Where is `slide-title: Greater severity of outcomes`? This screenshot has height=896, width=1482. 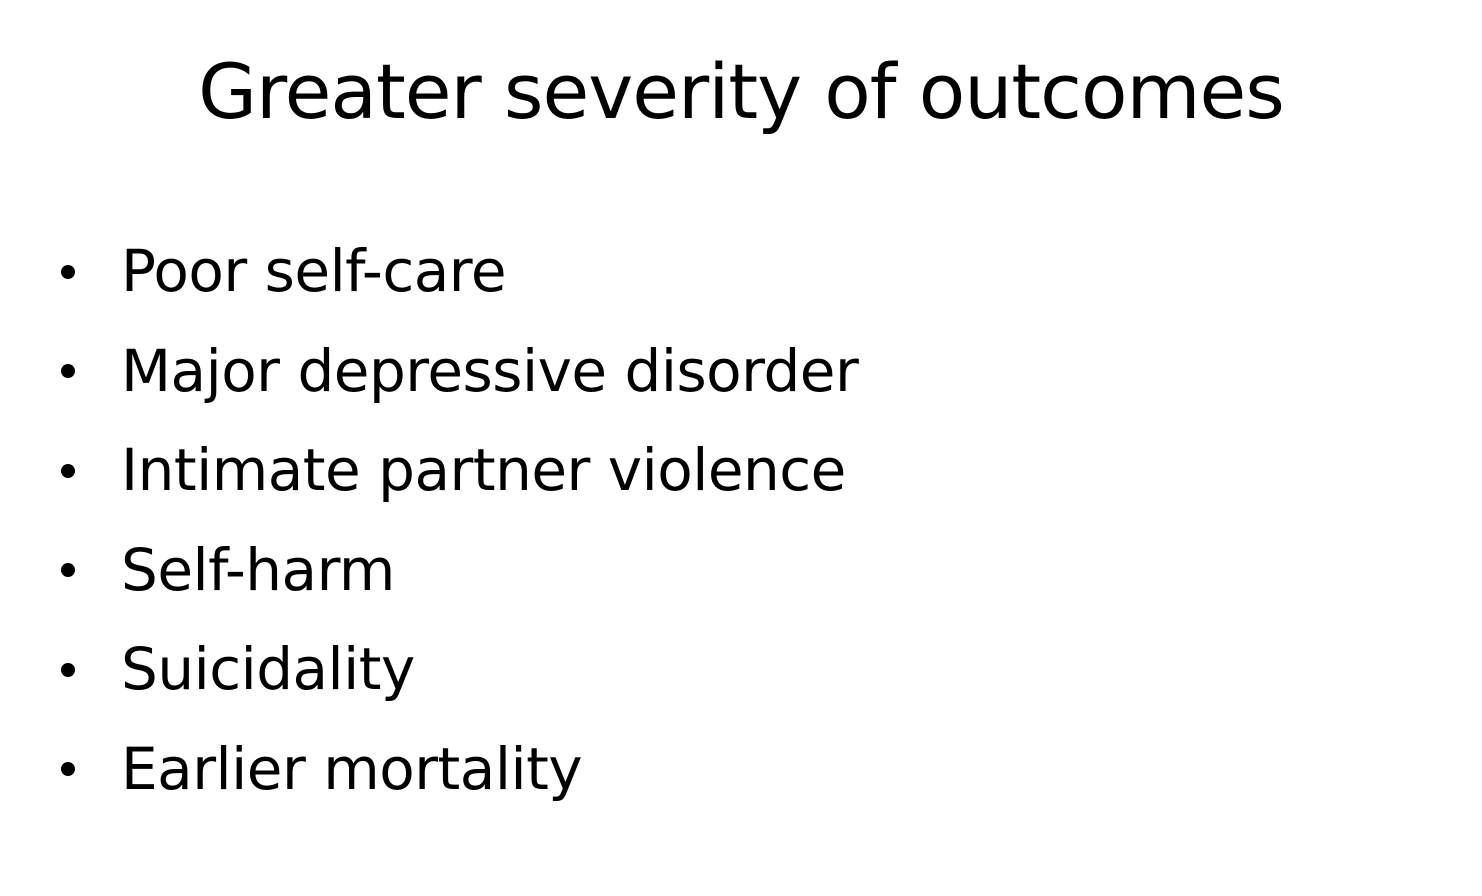 slide-title: Greater severity of outcomes is located at coordinates (741, 91).